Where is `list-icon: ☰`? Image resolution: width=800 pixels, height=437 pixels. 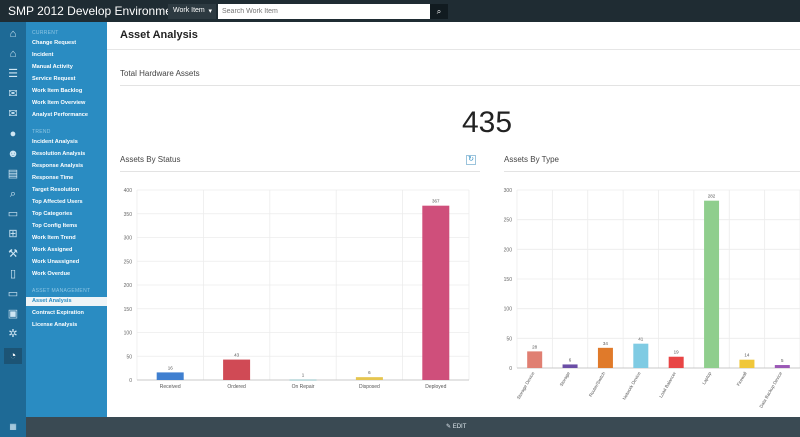
list-icon: ☰ is located at coordinates (13, 74).